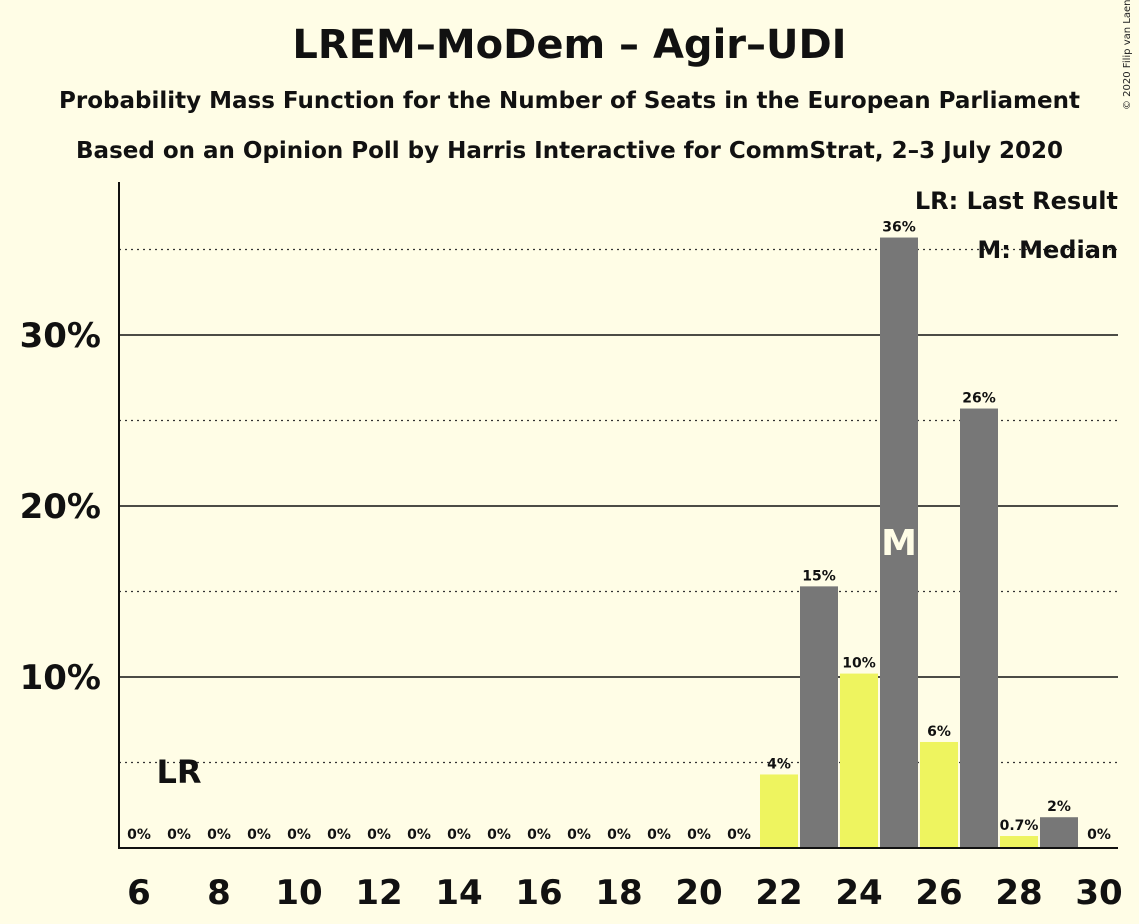  Describe the element at coordinates (378, 893) in the screenshot. I see `x-tick-label: 12` at that location.